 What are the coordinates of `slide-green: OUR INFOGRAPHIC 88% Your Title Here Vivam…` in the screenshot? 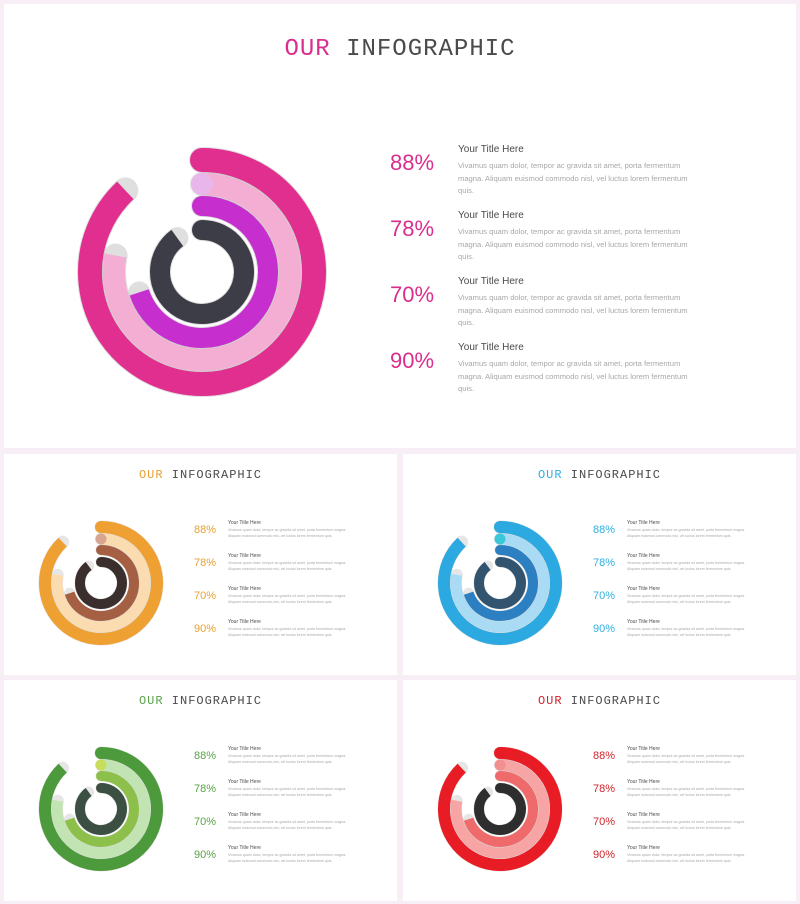 It's located at (200, 790).